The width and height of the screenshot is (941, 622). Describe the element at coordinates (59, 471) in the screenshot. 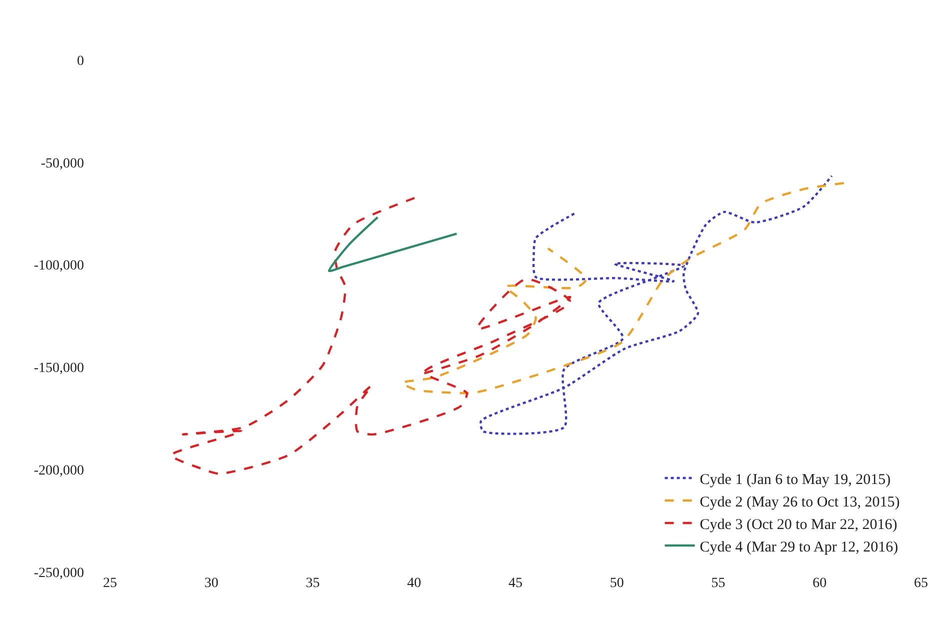

I see `y-tick-label: -200,000` at that location.